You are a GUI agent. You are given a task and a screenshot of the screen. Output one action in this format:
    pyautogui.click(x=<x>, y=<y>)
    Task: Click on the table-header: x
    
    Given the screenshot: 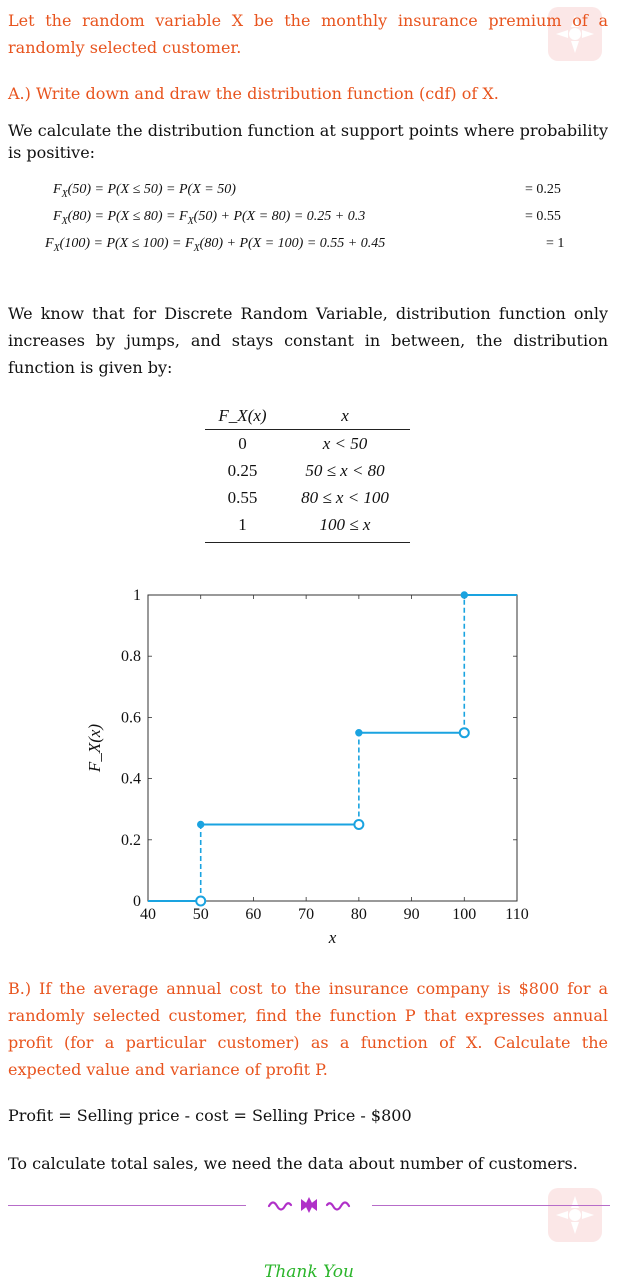 What is the action you would take?
    pyautogui.click(x=345, y=416)
    